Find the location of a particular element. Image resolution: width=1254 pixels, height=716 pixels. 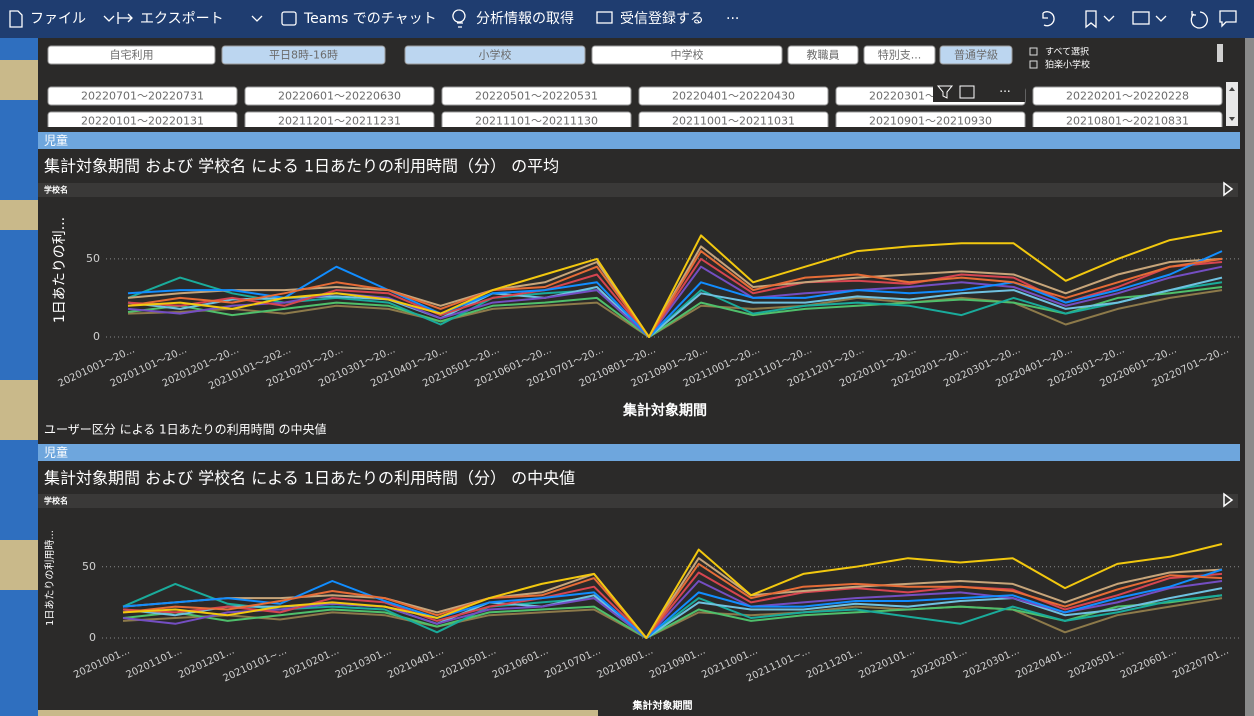

file-icon is located at coordinates (16, 19).